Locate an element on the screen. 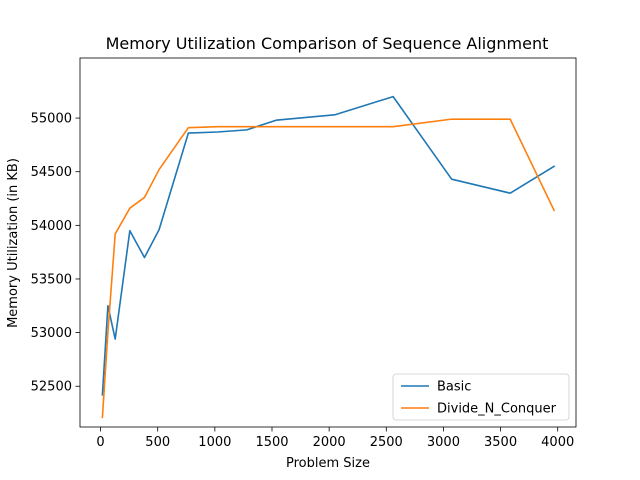 This screenshot has height=480, width=640. x-tick-label: 3500 is located at coordinates (500, 442).